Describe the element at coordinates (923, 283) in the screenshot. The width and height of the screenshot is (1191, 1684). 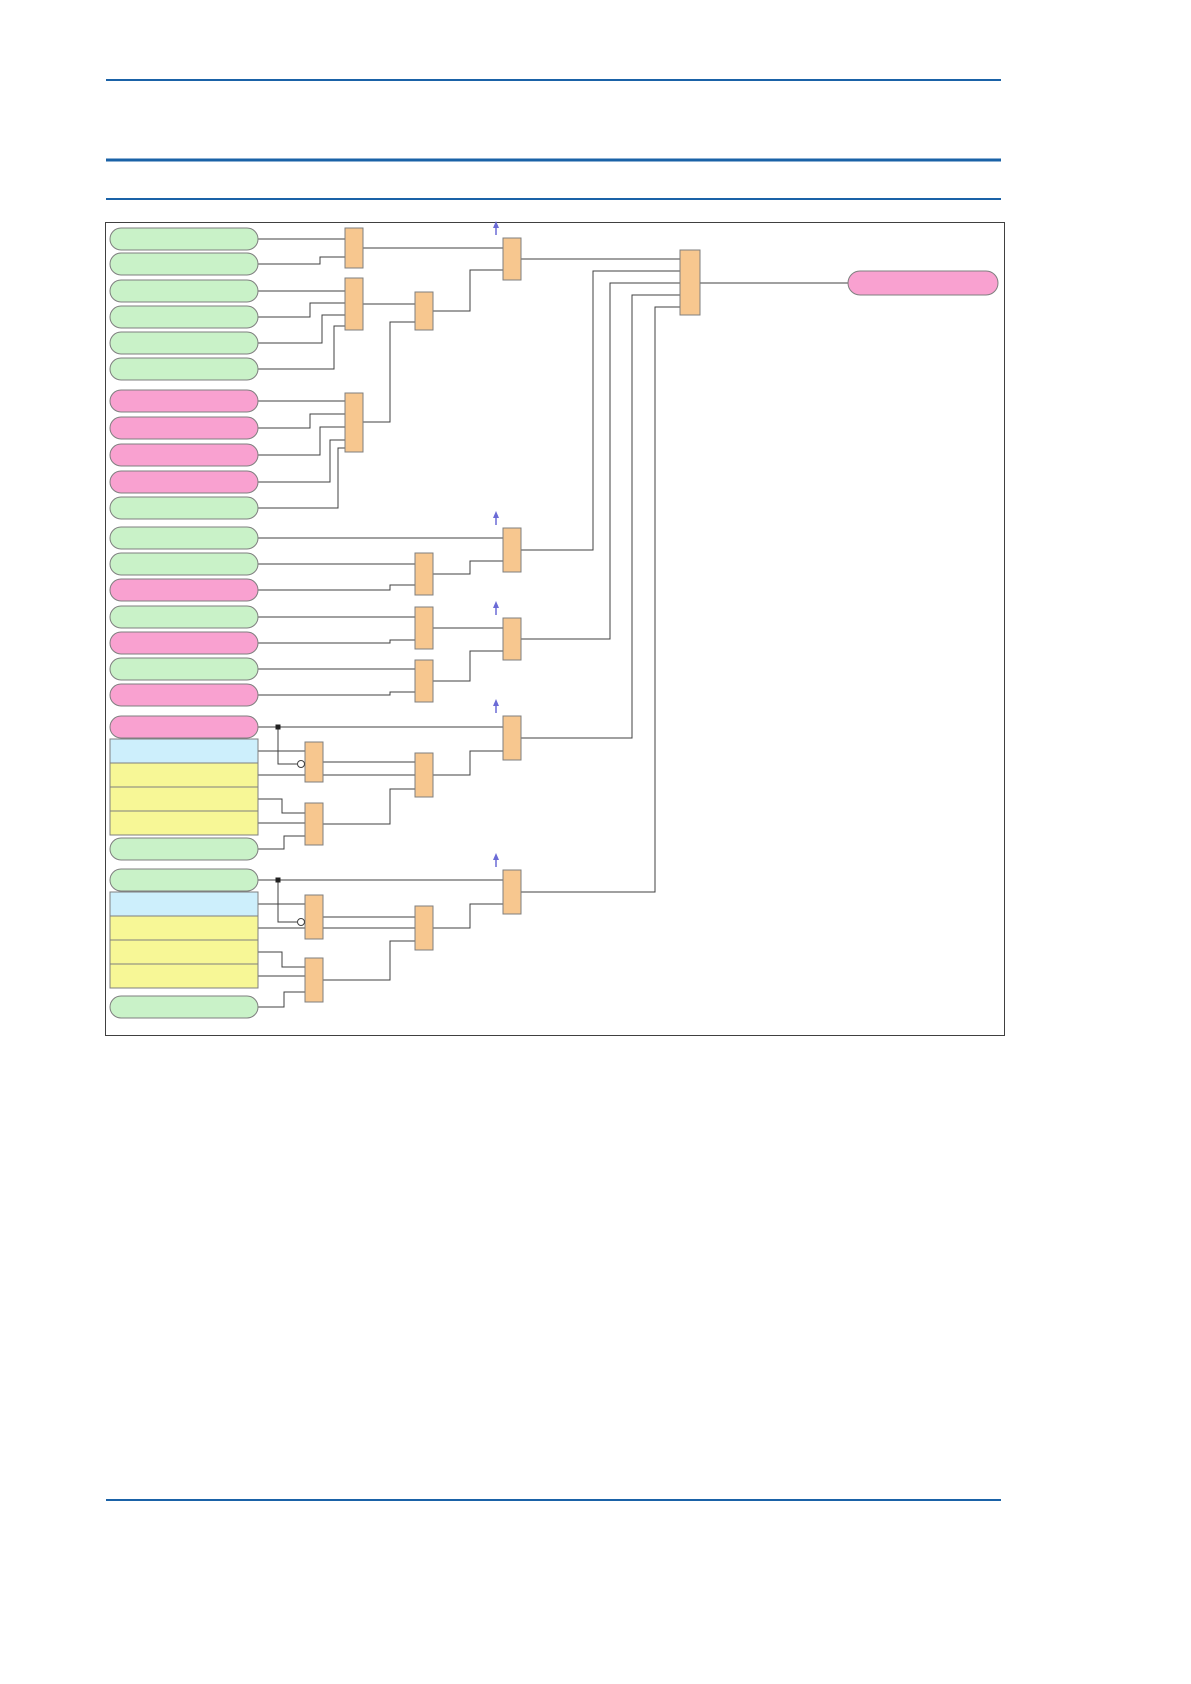
I see `output-pill` at that location.